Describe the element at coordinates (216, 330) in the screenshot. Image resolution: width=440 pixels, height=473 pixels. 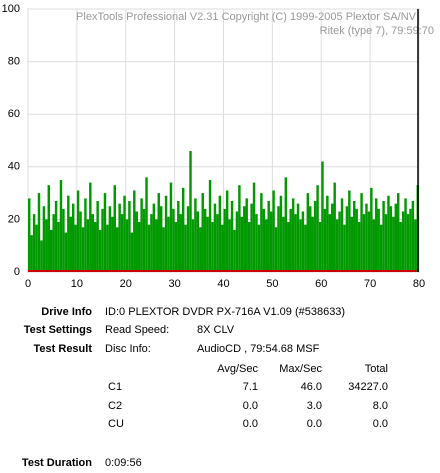
I see `value: 8X CLV` at that location.